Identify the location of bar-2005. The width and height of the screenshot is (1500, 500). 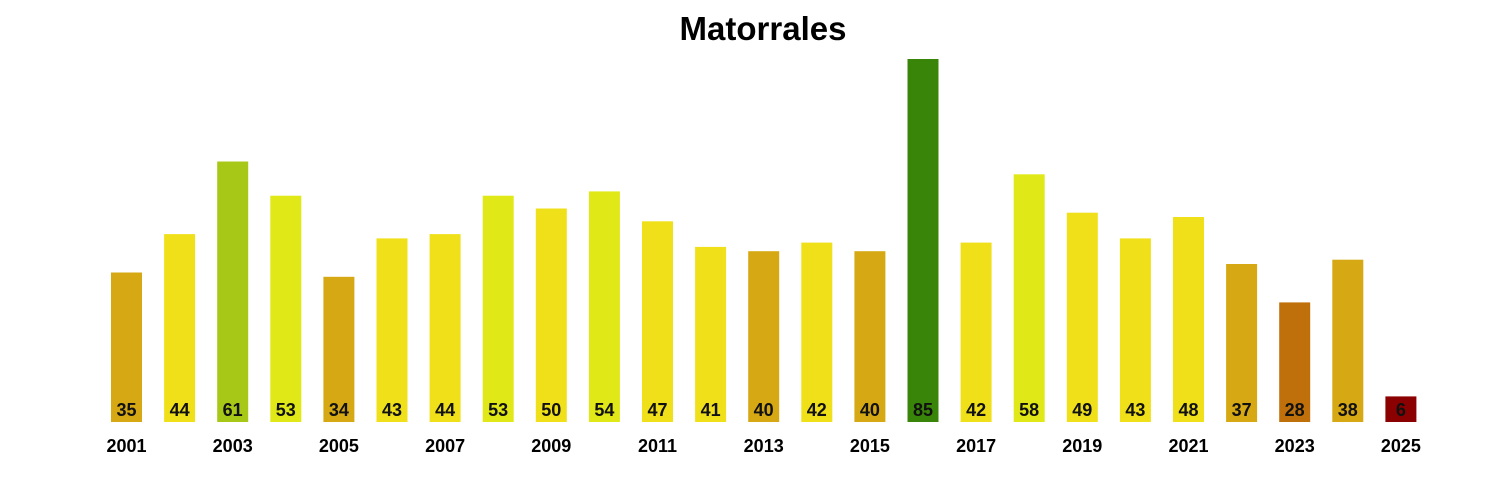
(339, 349).